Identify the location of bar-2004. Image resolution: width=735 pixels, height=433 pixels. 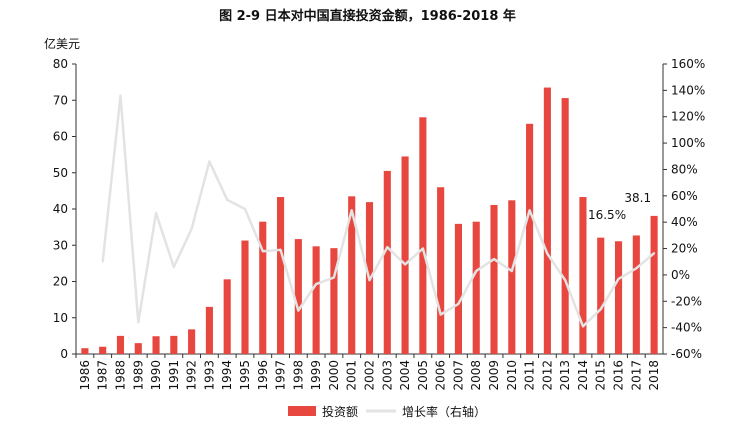
(405, 255).